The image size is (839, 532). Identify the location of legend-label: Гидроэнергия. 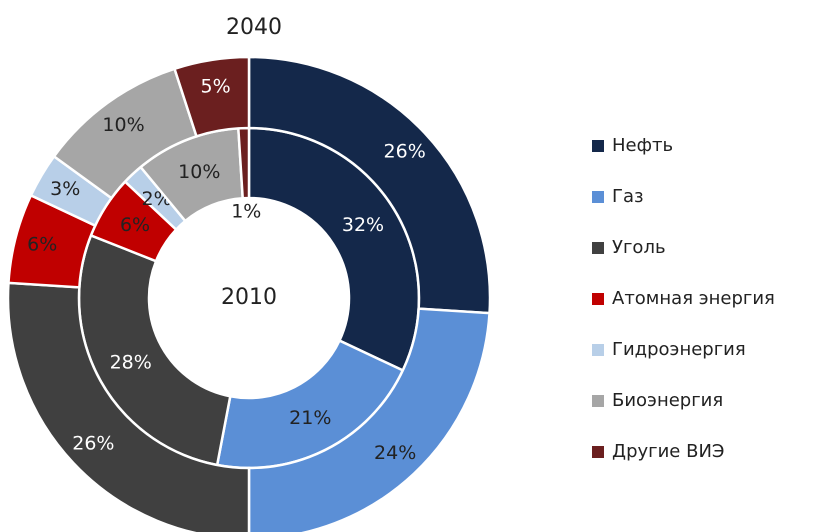
(679, 349).